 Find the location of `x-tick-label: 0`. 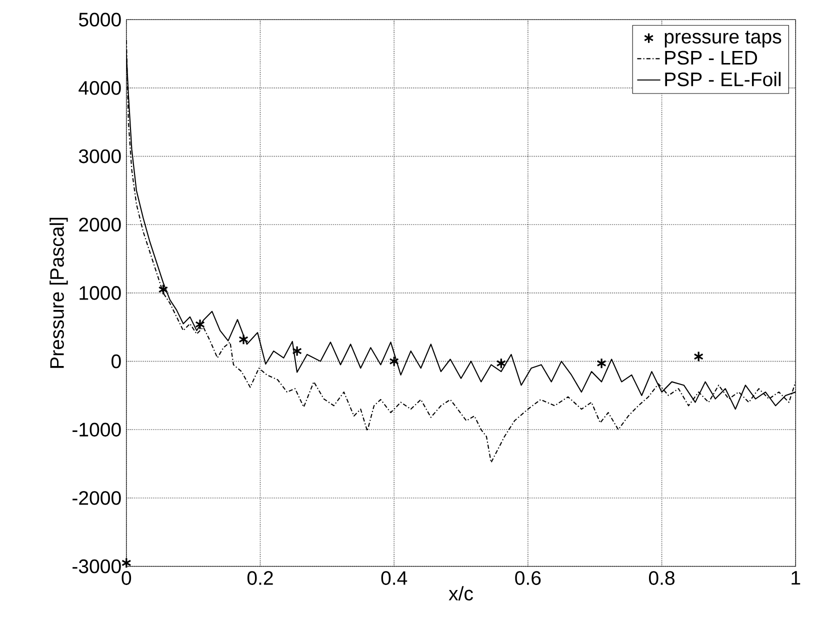

x-tick-label: 0 is located at coordinates (127, 578).